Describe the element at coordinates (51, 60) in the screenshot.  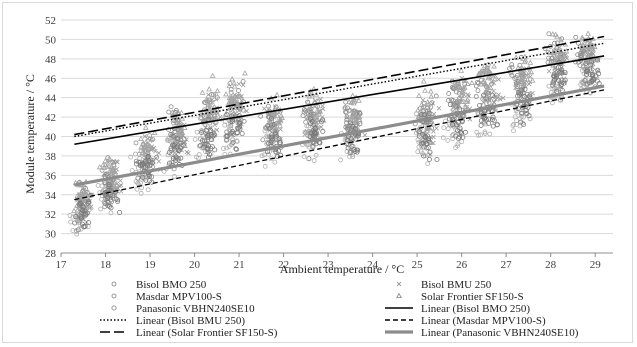
I see `y-tick-label: 48` at that location.